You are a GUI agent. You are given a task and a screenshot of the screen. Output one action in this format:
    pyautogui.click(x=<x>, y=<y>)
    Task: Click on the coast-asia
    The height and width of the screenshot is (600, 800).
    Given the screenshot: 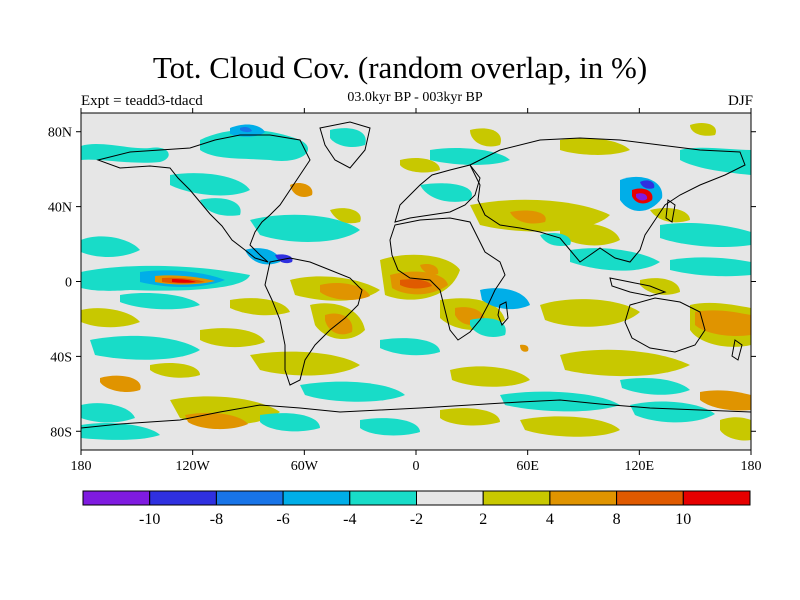 What is the action you would take?
    pyautogui.click(x=607, y=200)
    